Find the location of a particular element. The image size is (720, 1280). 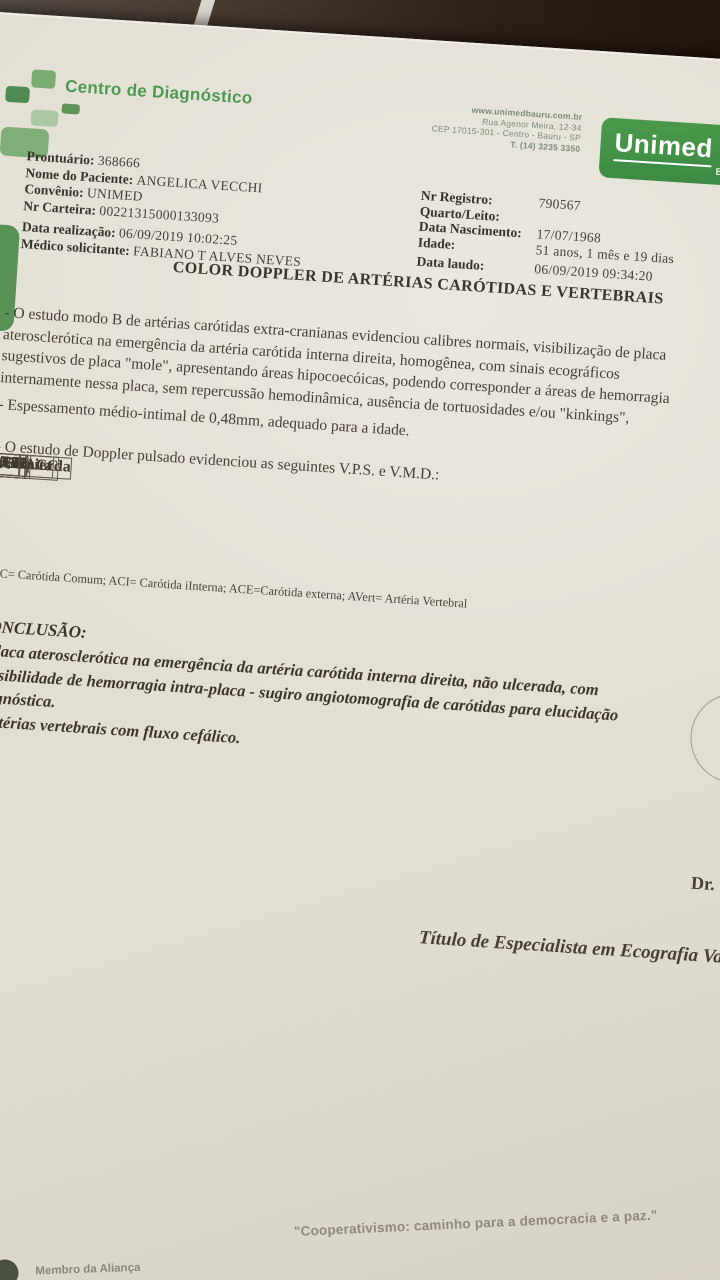

pen-circle-mark is located at coordinates (703, 738).